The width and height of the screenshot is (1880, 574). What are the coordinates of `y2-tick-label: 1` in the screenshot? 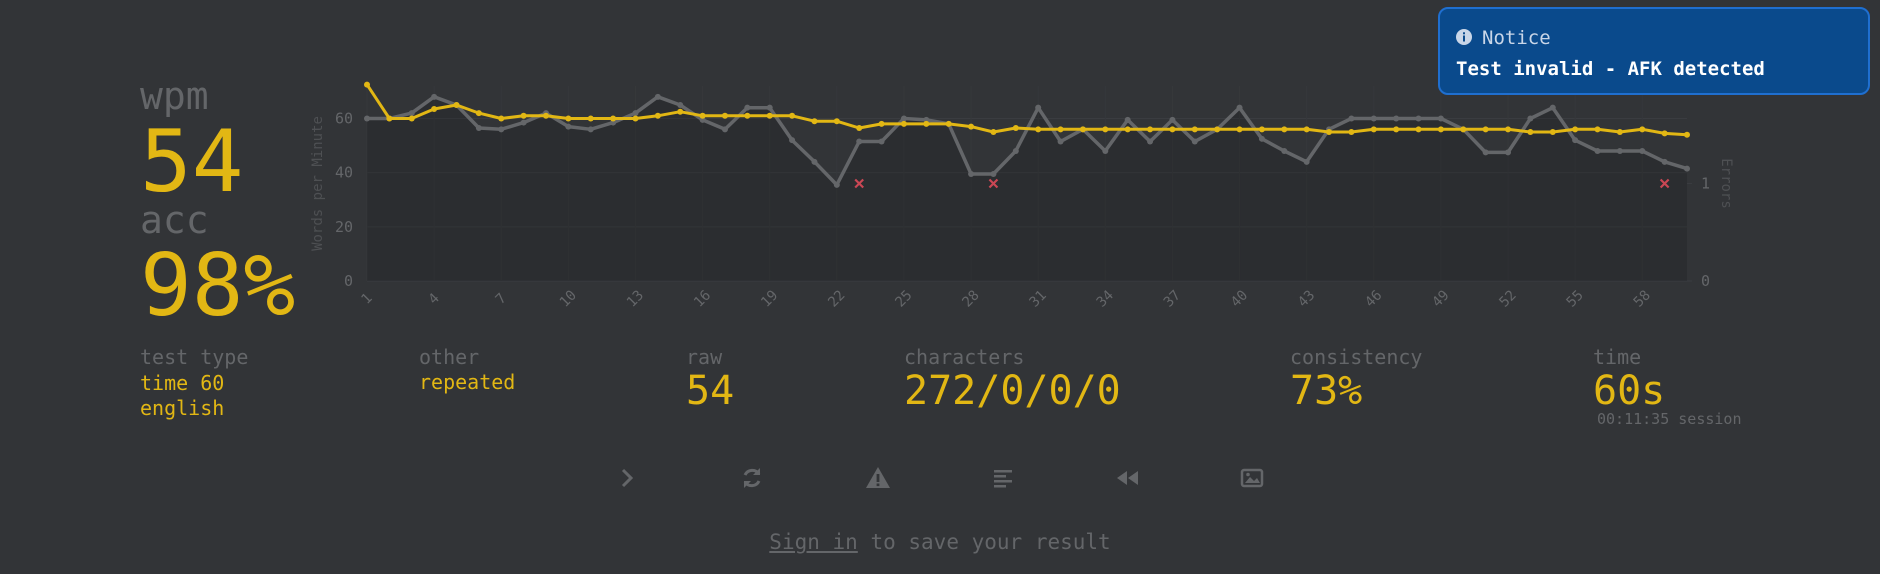 It's located at (1705, 184).